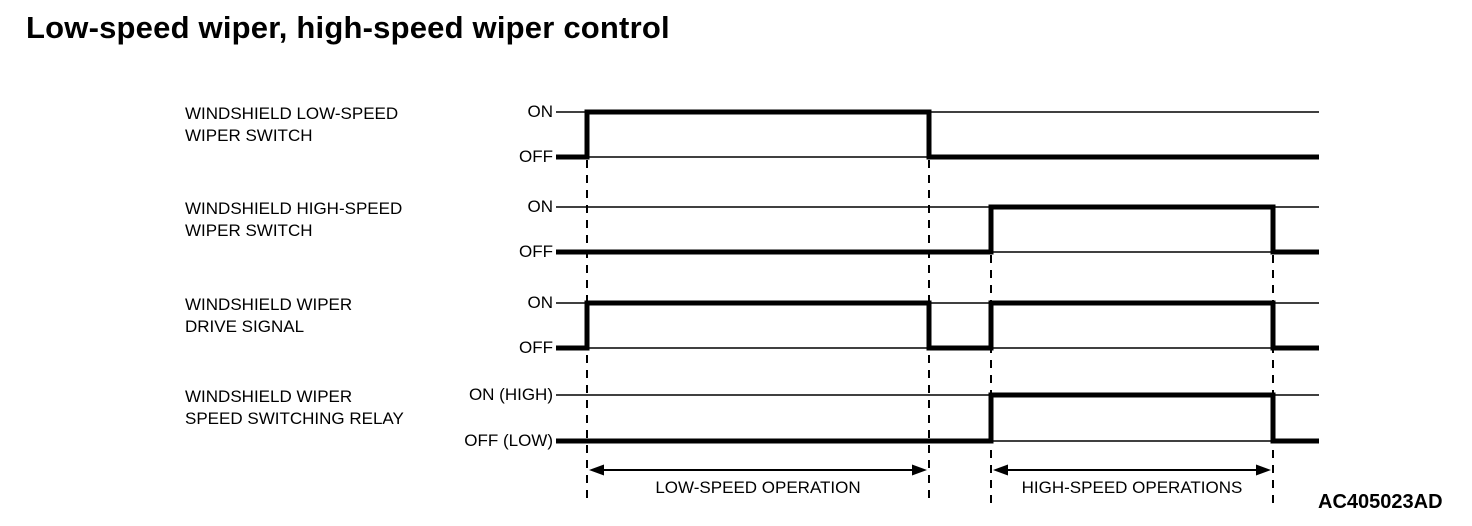 The height and width of the screenshot is (526, 1472). What do you see at coordinates (508, 440) in the screenshot?
I see `level-label-off-low: OFF (LOW)` at bounding box center [508, 440].